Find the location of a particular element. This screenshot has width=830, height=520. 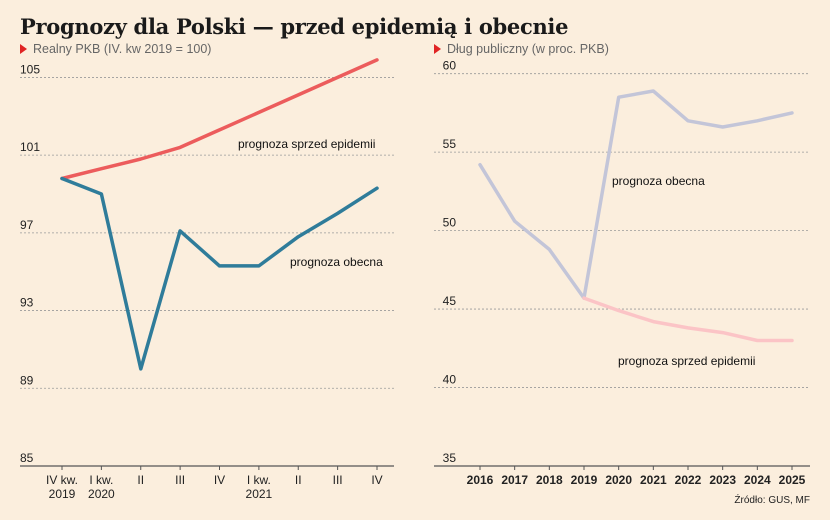

debt-y-tick-label: 35 is located at coordinates (450, 458).